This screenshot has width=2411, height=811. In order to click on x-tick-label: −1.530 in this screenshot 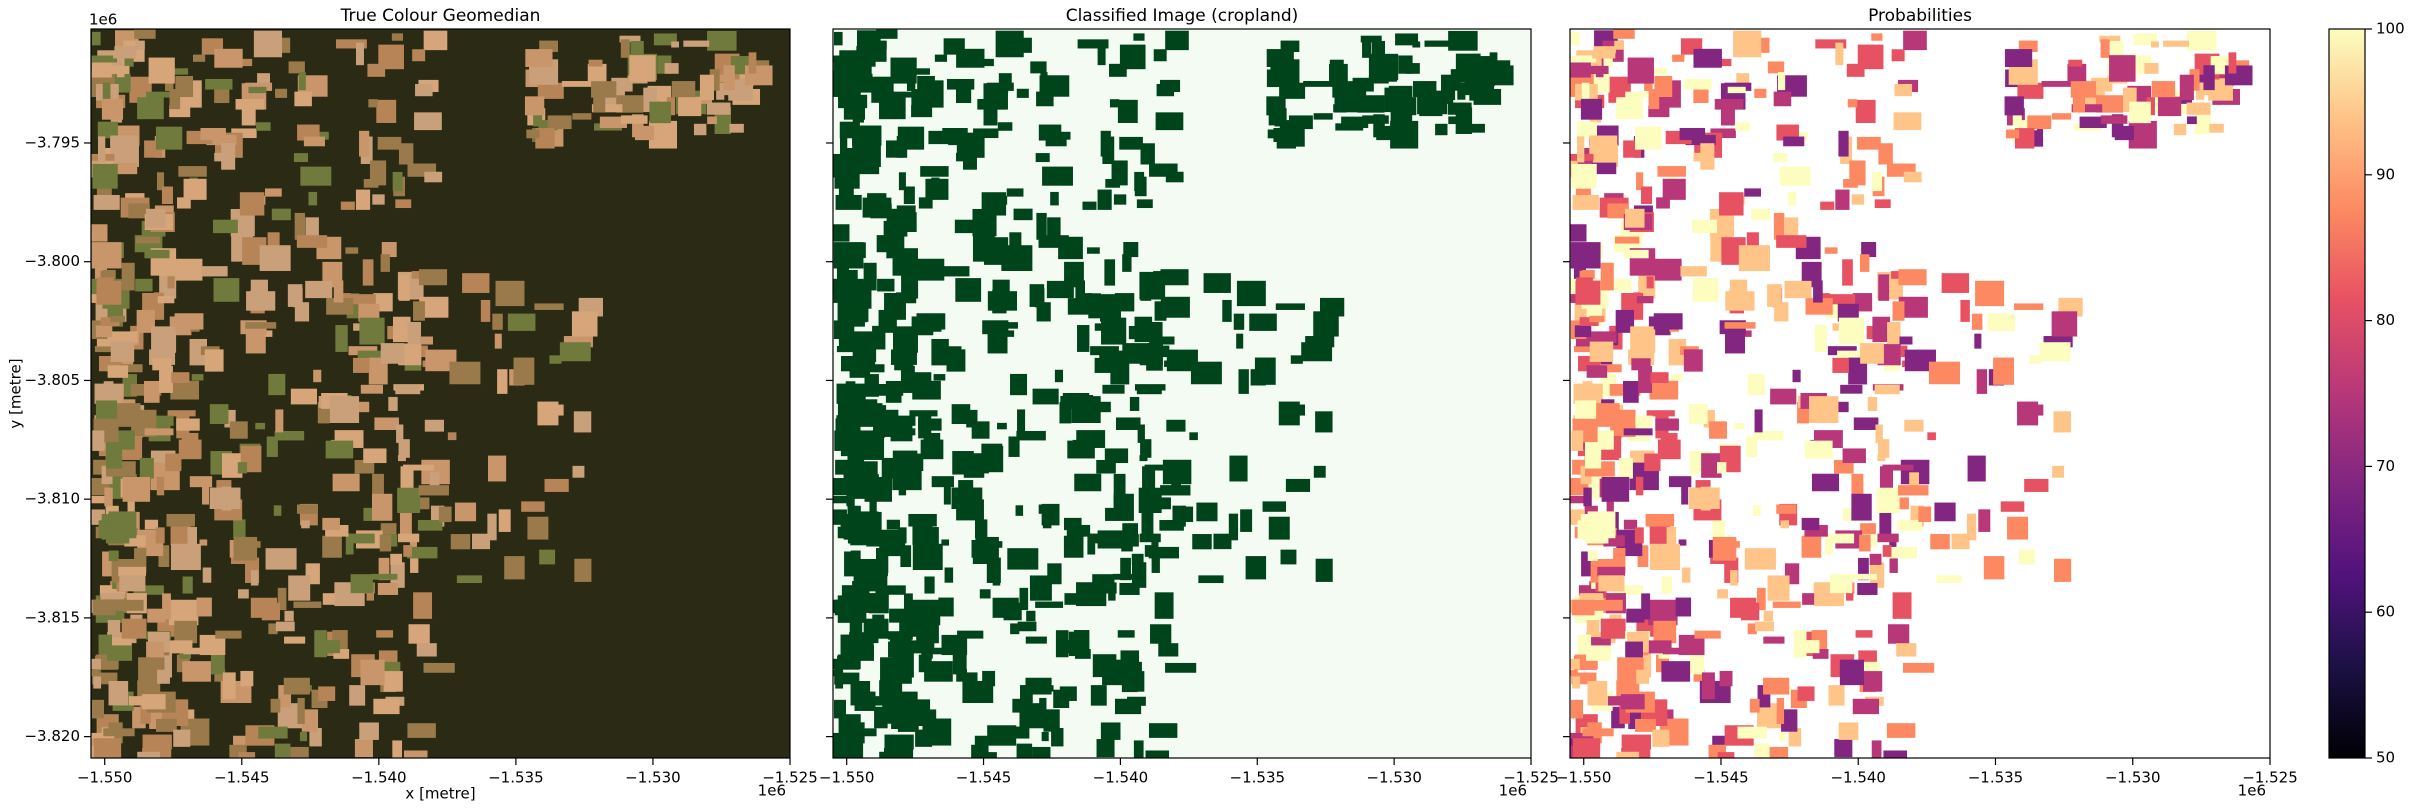, I will do `click(653, 778)`.